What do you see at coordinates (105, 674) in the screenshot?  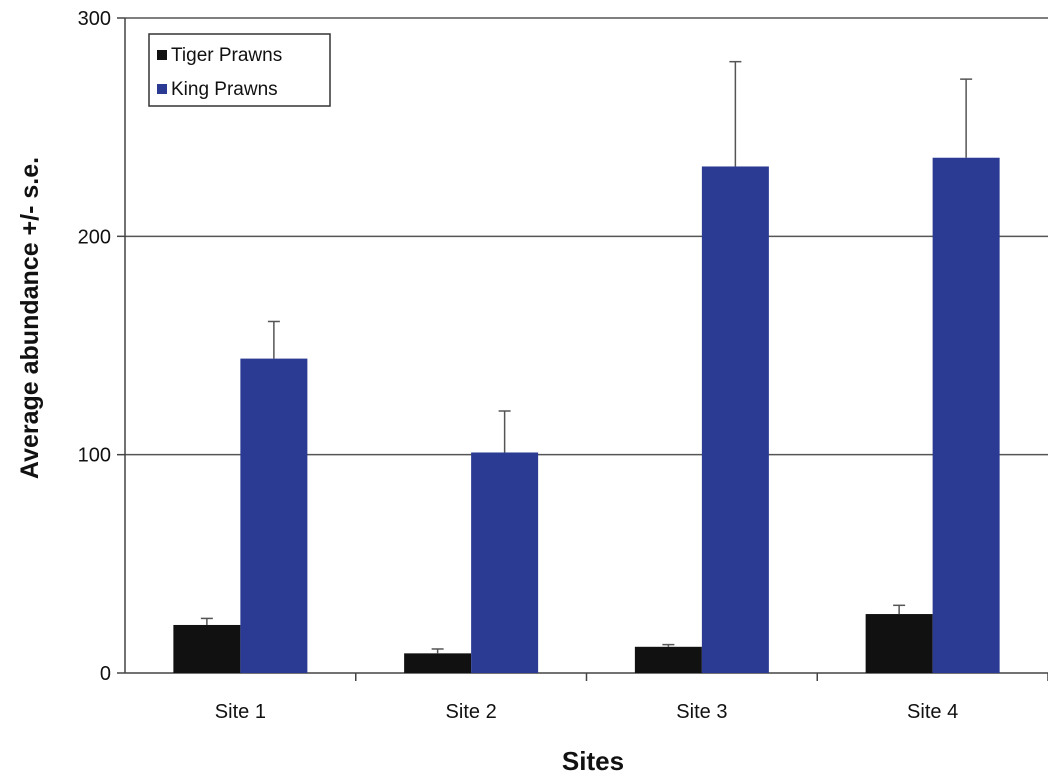 I see `y-tick-label: 0` at bounding box center [105, 674].